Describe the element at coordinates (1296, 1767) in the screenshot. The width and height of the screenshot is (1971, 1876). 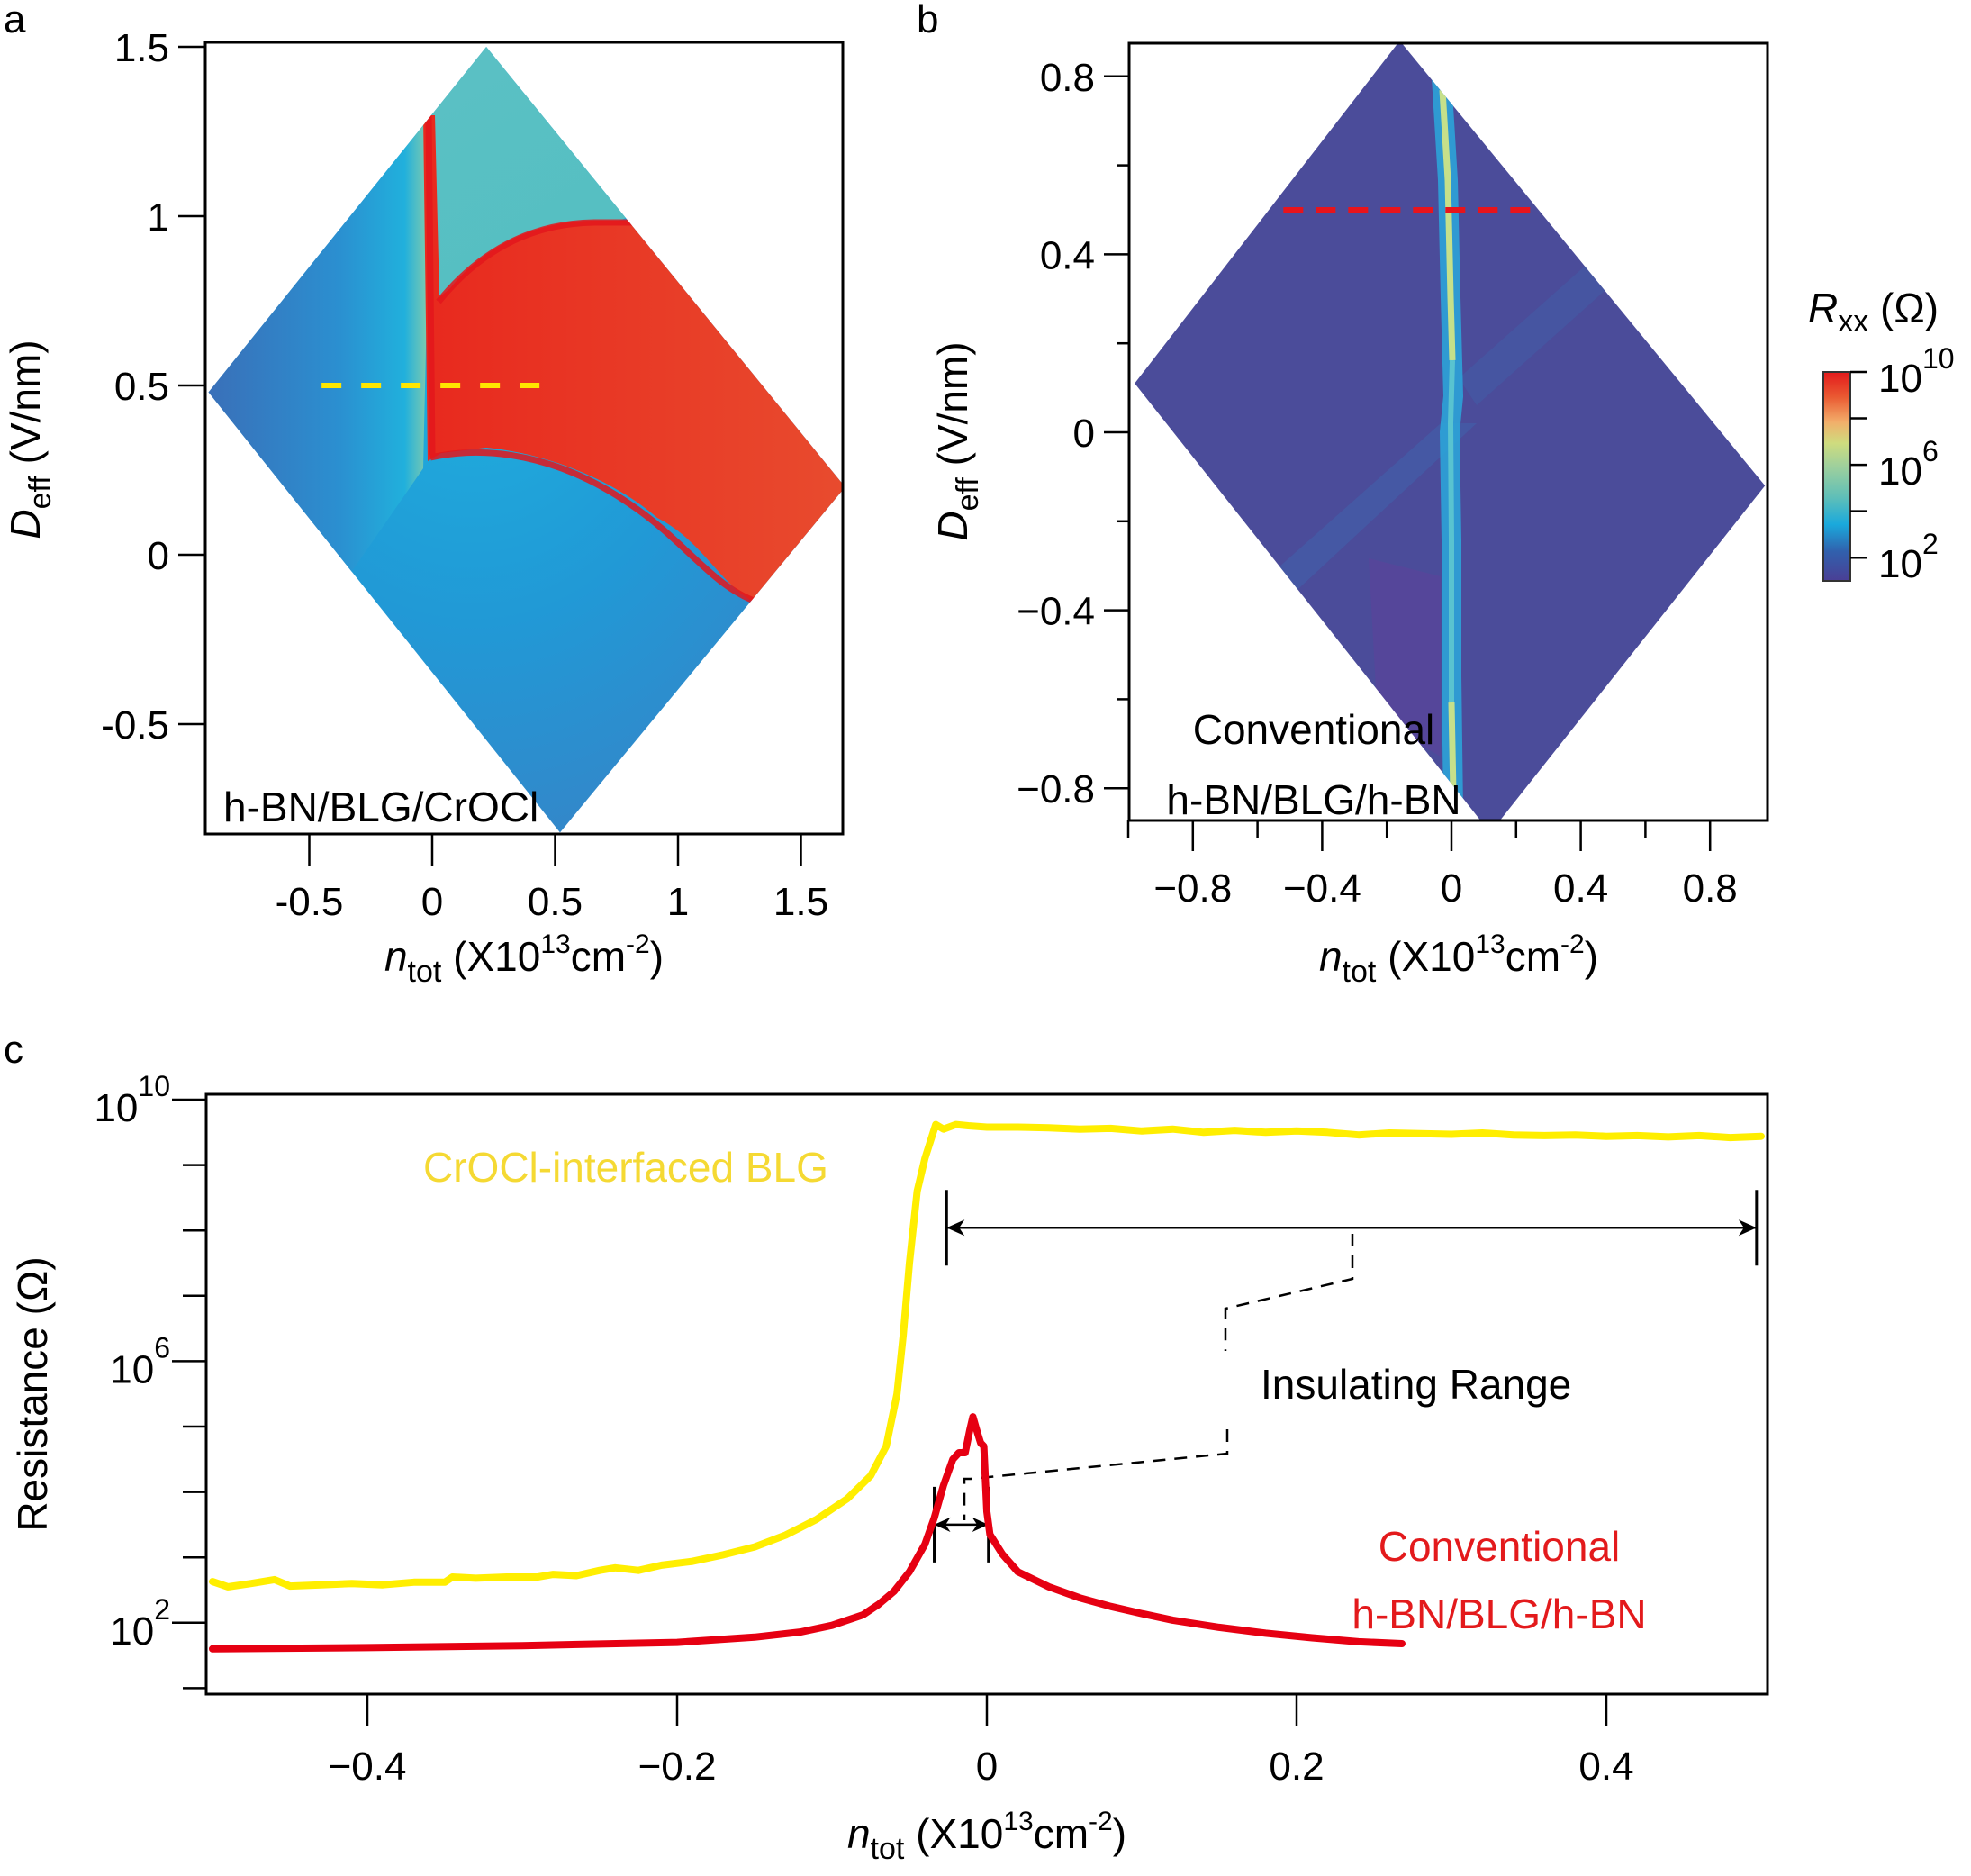
I see `xtick-label: 0.2` at that location.